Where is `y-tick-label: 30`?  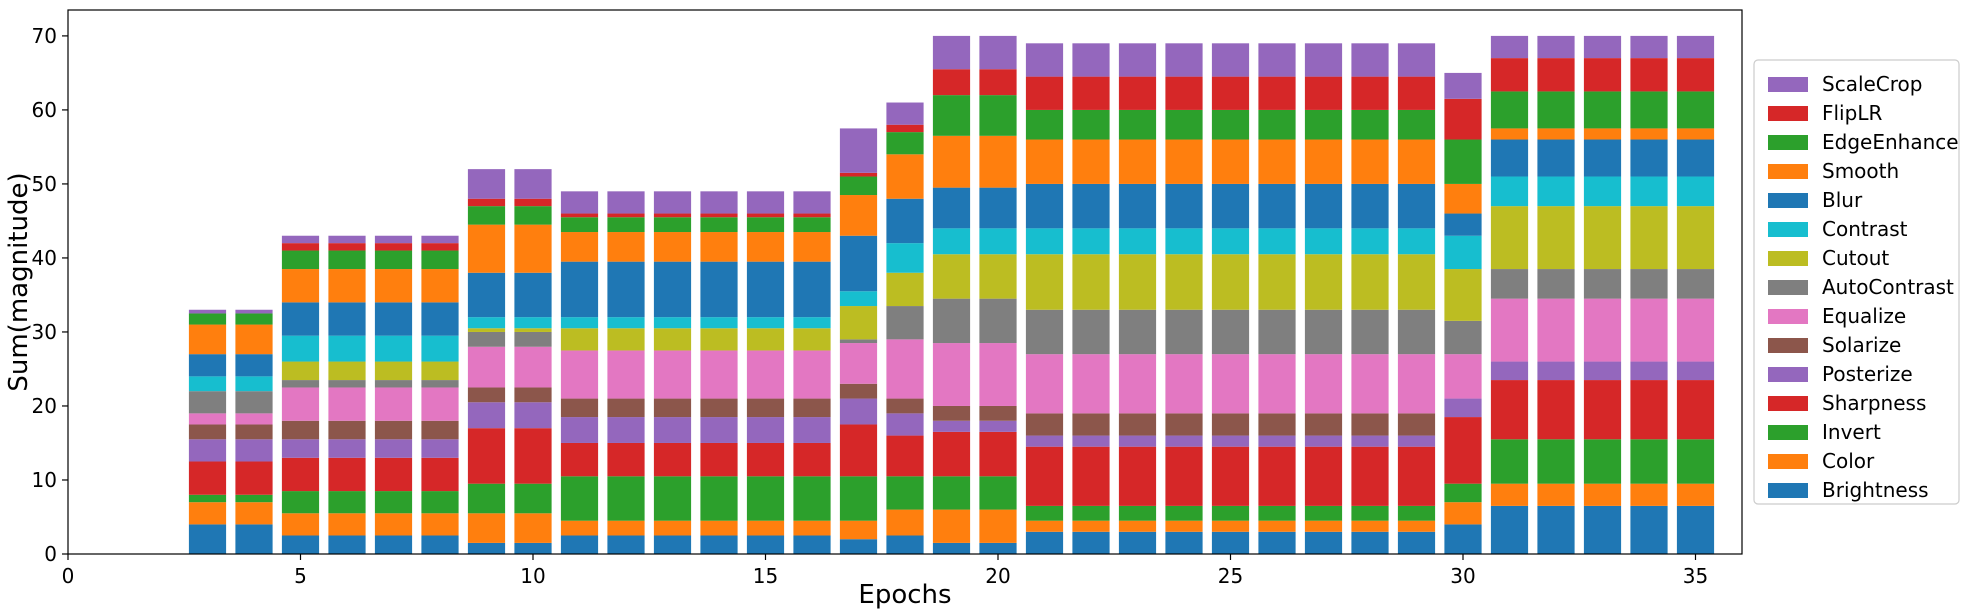
y-tick-label: 30 is located at coordinates (44, 332).